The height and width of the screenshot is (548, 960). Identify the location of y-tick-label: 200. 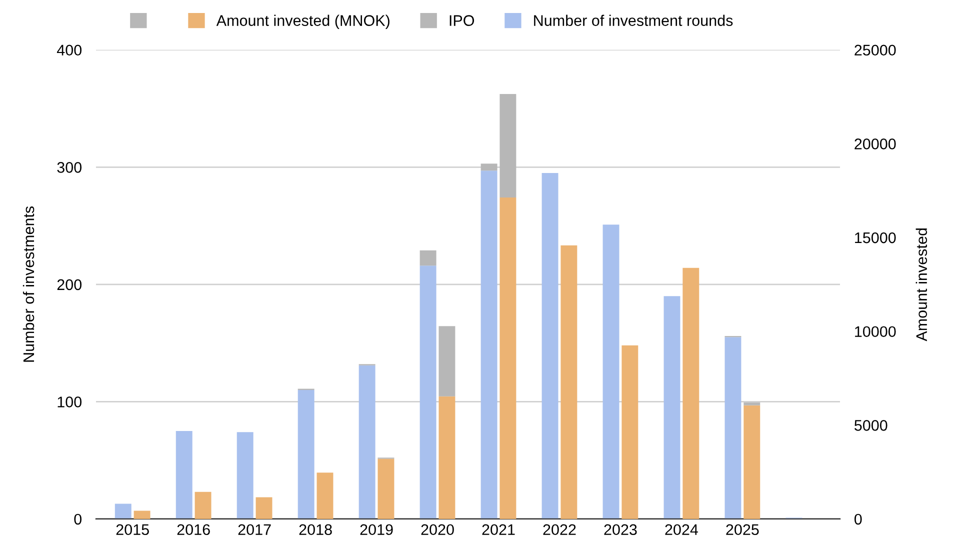
(69, 284).